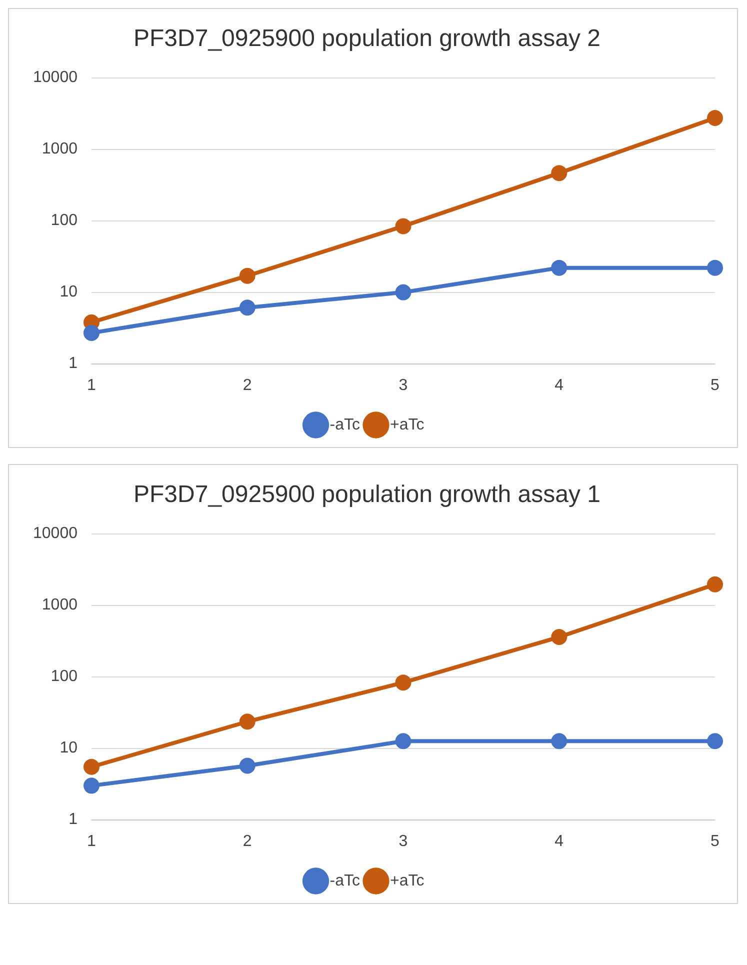 Image resolution: width=747 pixels, height=965 pixels. What do you see at coordinates (367, 494) in the screenshot?
I see `chart-title: PF3D7_0925900 population growth assay 1` at bounding box center [367, 494].